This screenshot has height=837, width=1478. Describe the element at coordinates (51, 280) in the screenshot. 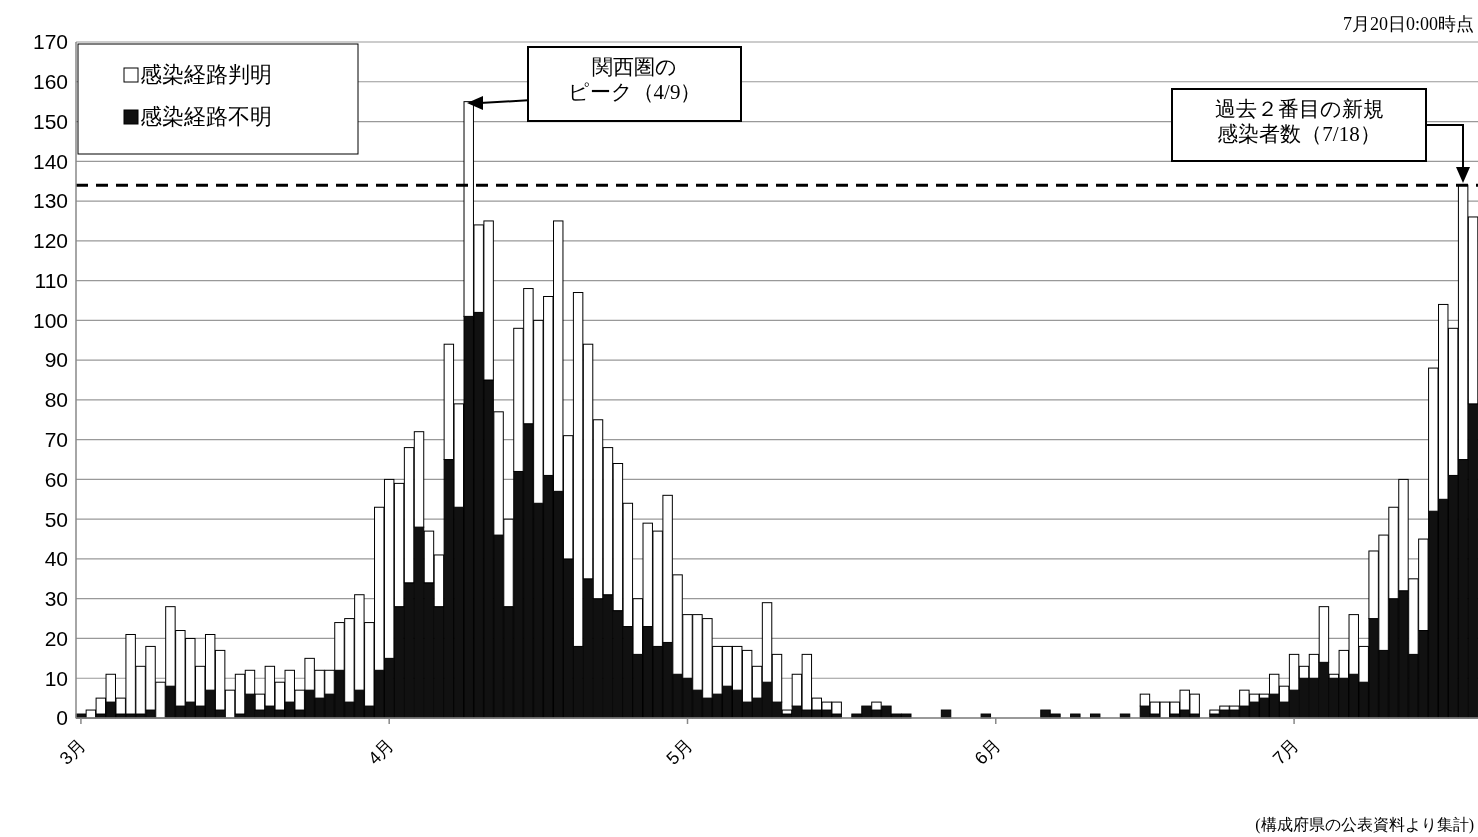

I see `y-tick-label: 110` at that location.